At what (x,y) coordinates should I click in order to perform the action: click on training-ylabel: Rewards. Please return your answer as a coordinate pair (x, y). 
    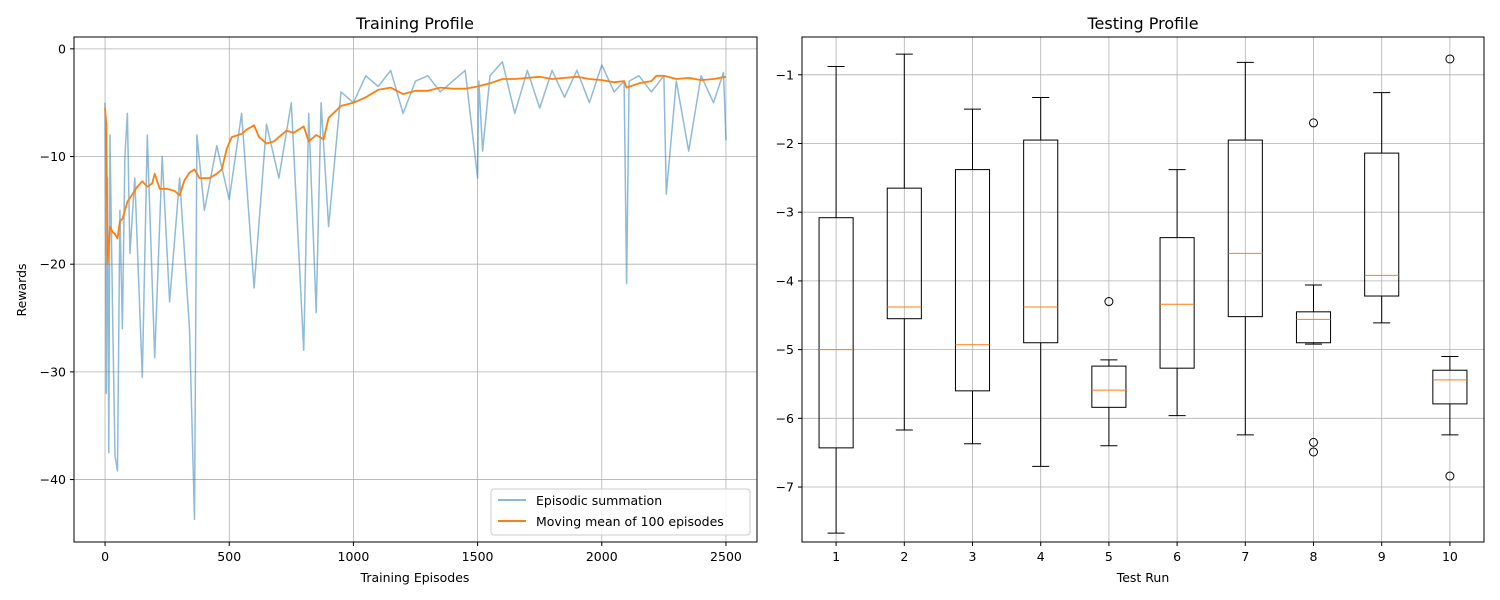
    Looking at the image, I should click on (21, 289).